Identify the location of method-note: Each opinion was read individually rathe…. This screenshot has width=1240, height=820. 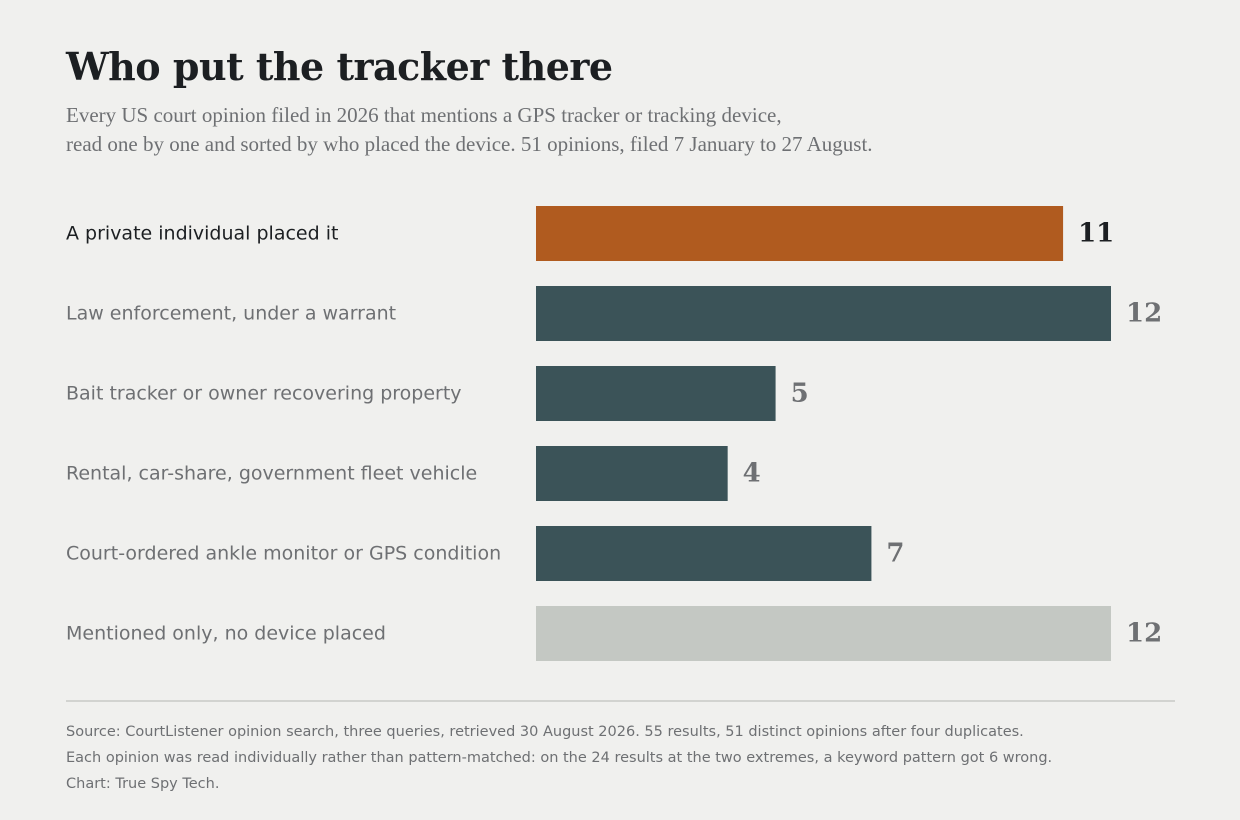
(559, 758).